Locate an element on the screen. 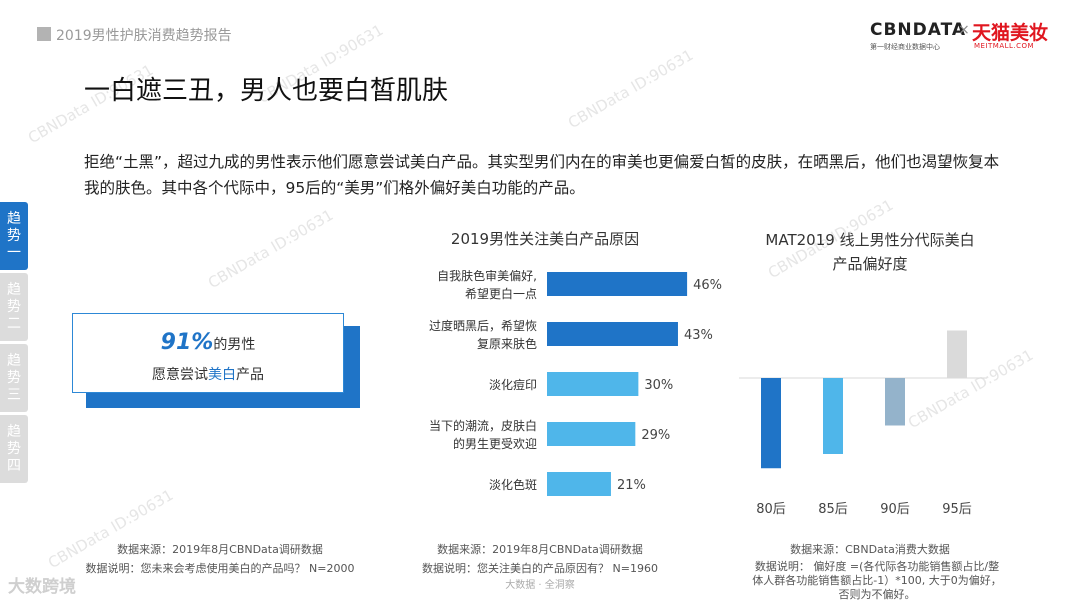 This screenshot has height=608, width=1080. mid-source: 数据来源：2019年8月CBNData调研数据 is located at coordinates (540, 549).